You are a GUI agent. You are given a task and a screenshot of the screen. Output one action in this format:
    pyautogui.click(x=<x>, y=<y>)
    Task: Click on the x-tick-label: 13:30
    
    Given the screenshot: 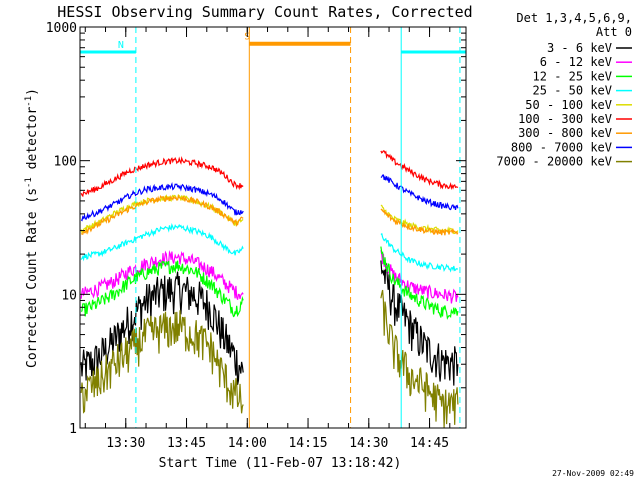 What is the action you would take?
    pyautogui.click(x=125, y=443)
    